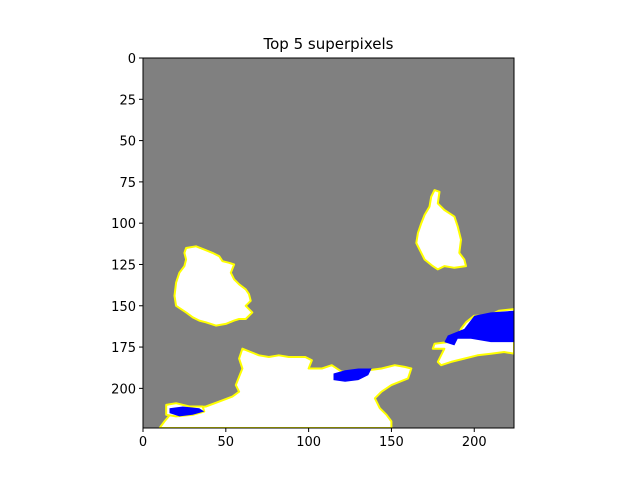  What do you see at coordinates (123, 389) in the screenshot?
I see `y-tick-label: 200` at bounding box center [123, 389].